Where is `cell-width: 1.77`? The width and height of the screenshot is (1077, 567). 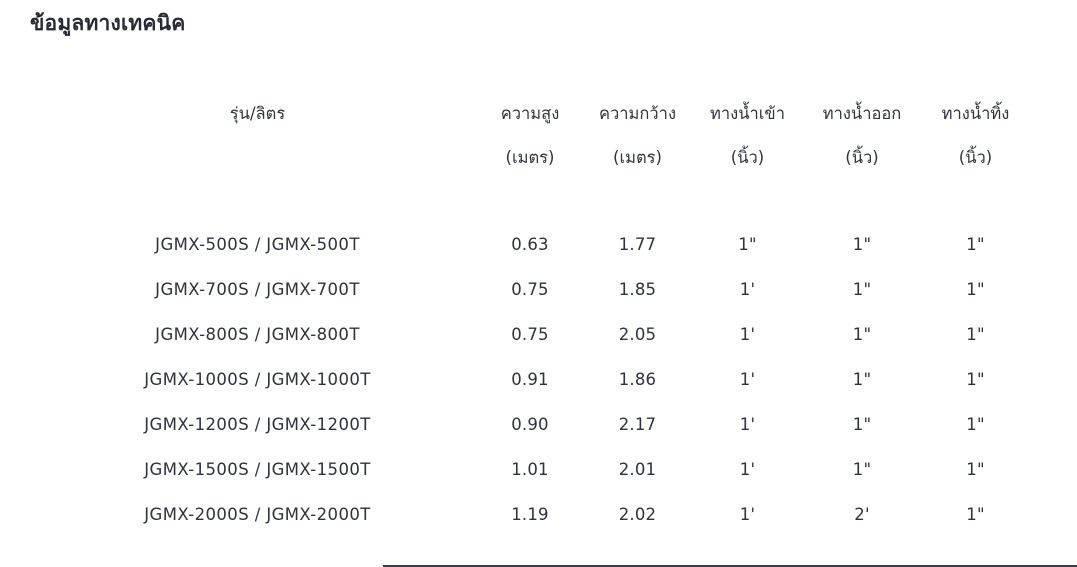
cell-width: 1.77 is located at coordinates (637, 244).